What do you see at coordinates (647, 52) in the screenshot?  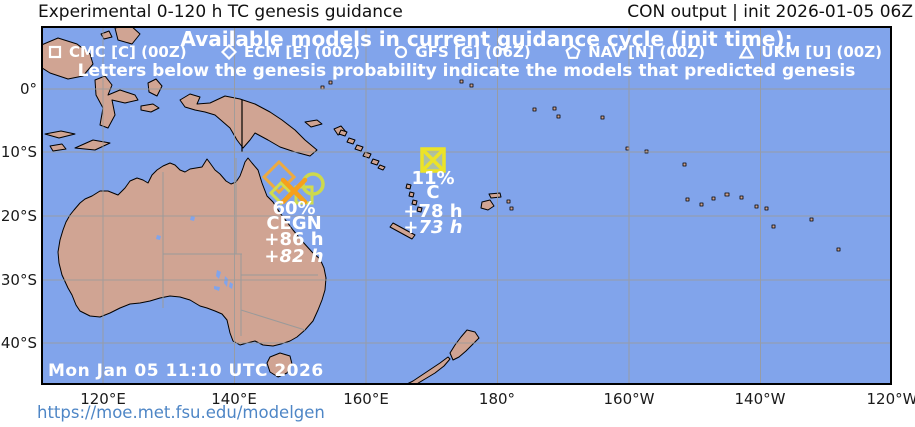 I see `legend-label: NAV [N] (00Z)` at bounding box center [647, 52].